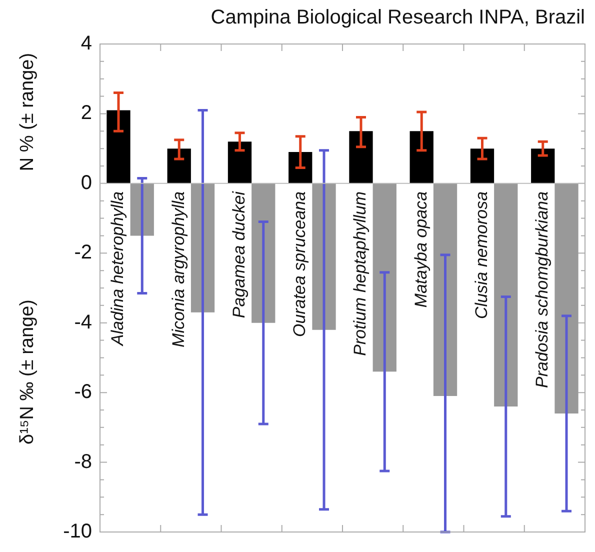  What do you see at coordinates (86, 43) in the screenshot?
I see `y-tick-label: 4` at bounding box center [86, 43].